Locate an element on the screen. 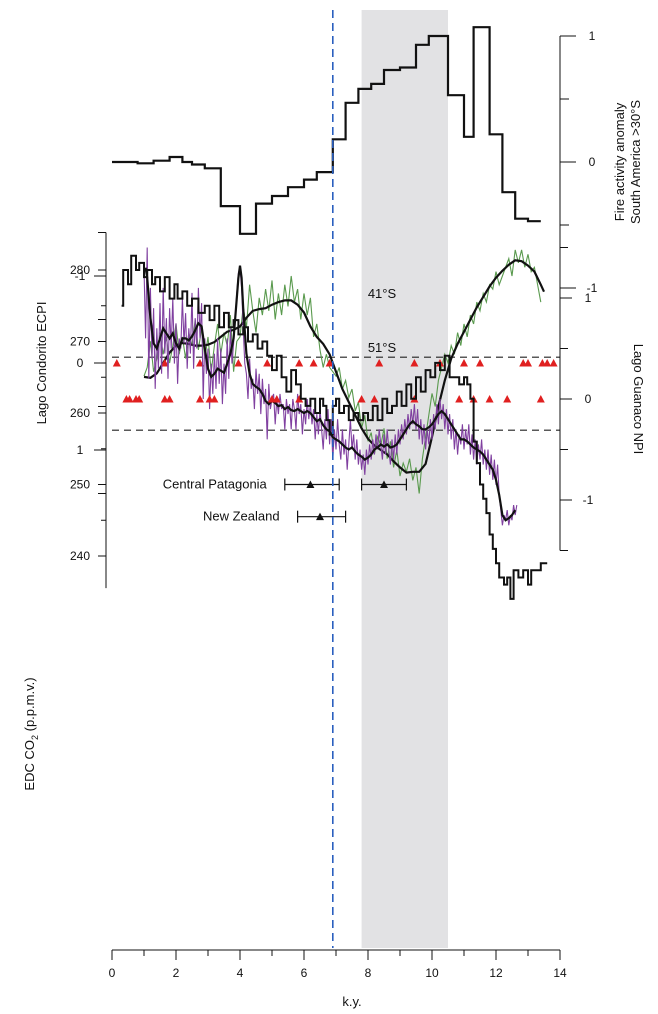 This screenshot has width=658, height=1014. co2-tick-label: 280 is located at coordinates (80, 270).